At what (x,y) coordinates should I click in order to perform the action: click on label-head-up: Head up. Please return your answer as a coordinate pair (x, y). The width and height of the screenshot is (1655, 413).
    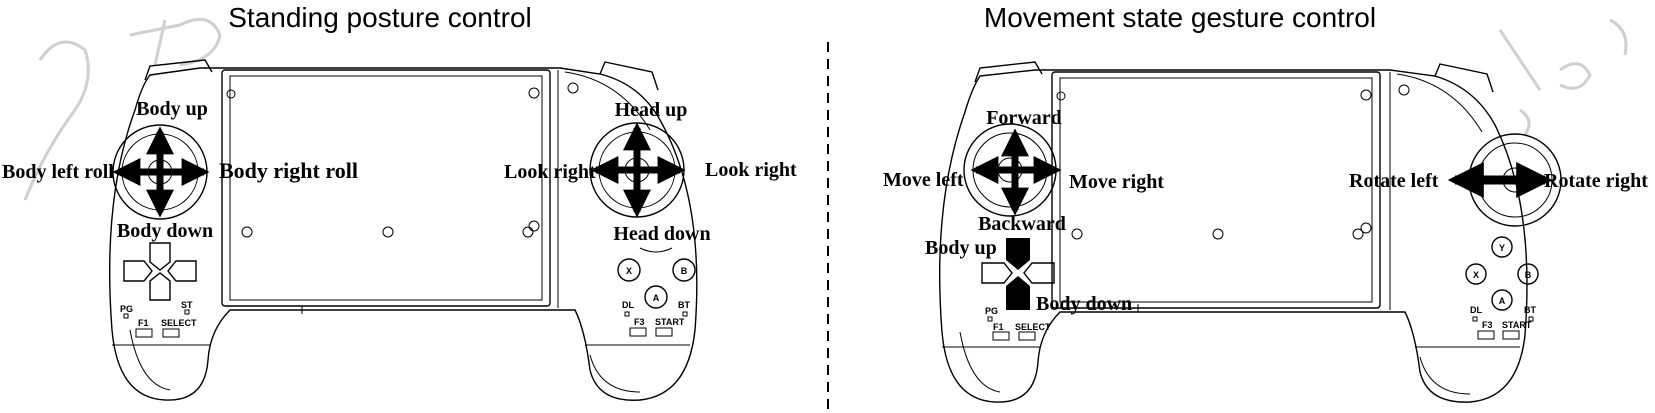
    Looking at the image, I should click on (651, 110).